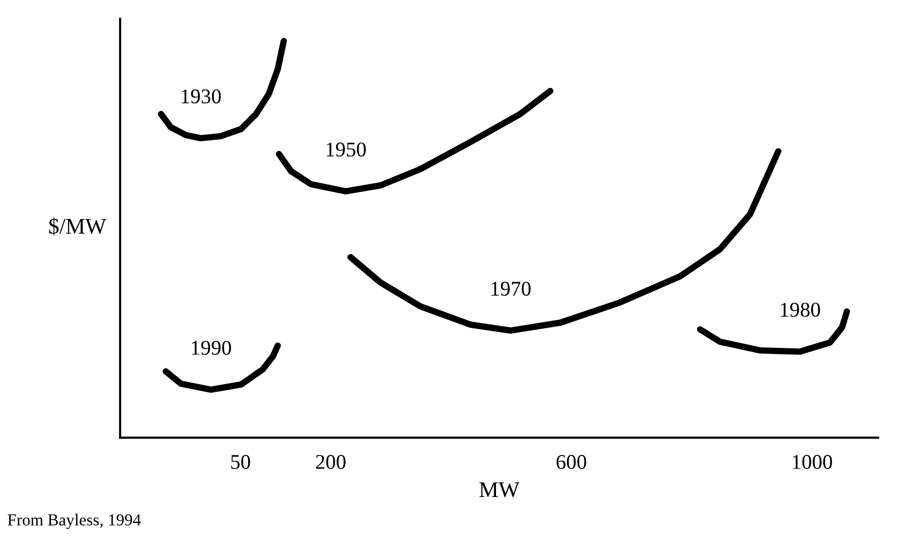 Image resolution: width=910 pixels, height=537 pixels. Describe the element at coordinates (77, 226) in the screenshot. I see `y-axis-title: $/MW` at that location.